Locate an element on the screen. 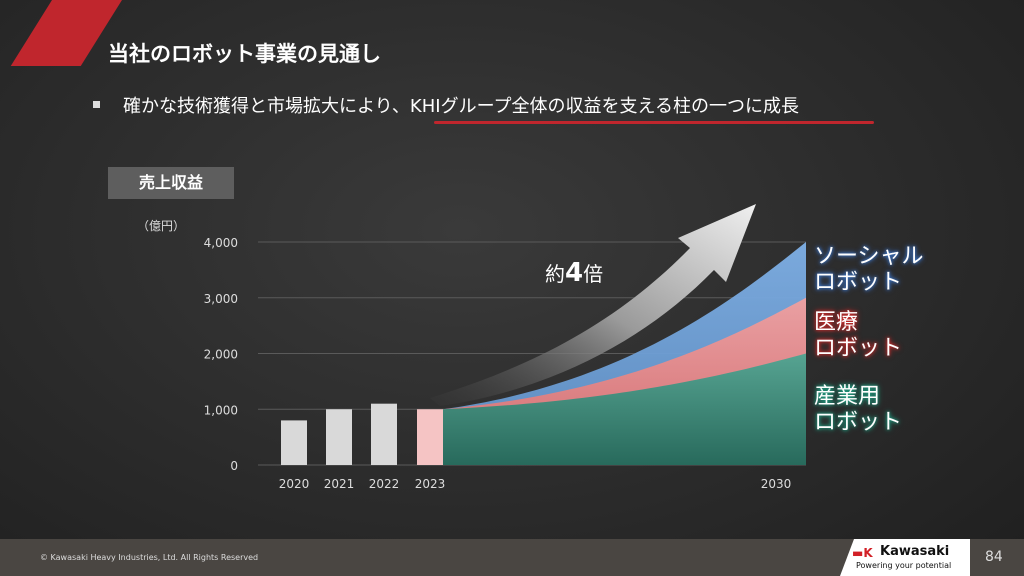  growth-arrow is located at coordinates (593, 305).